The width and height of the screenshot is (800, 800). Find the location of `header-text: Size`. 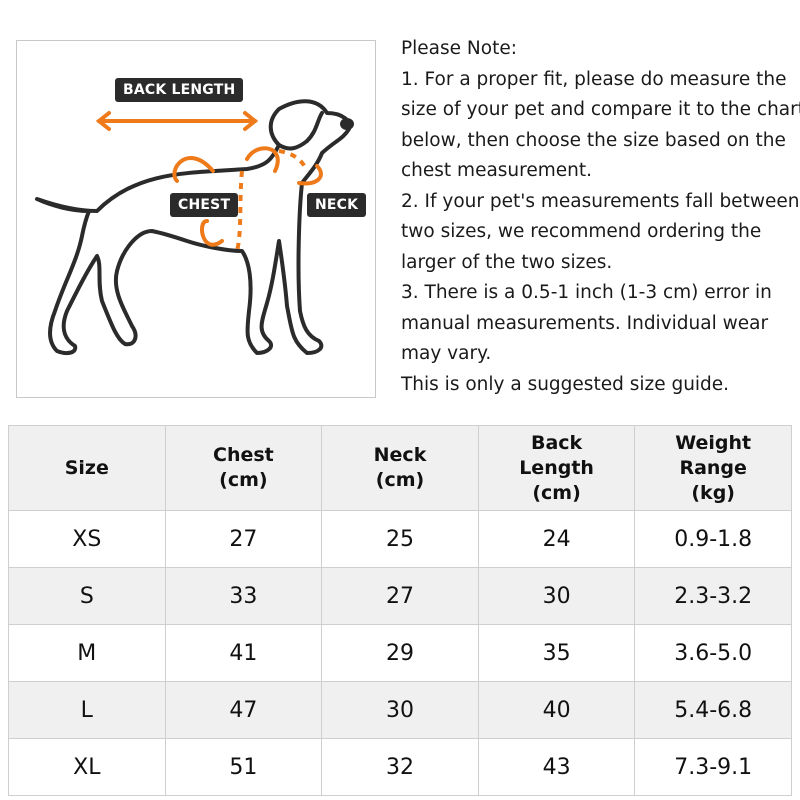

header-text: Size is located at coordinates (86, 467).